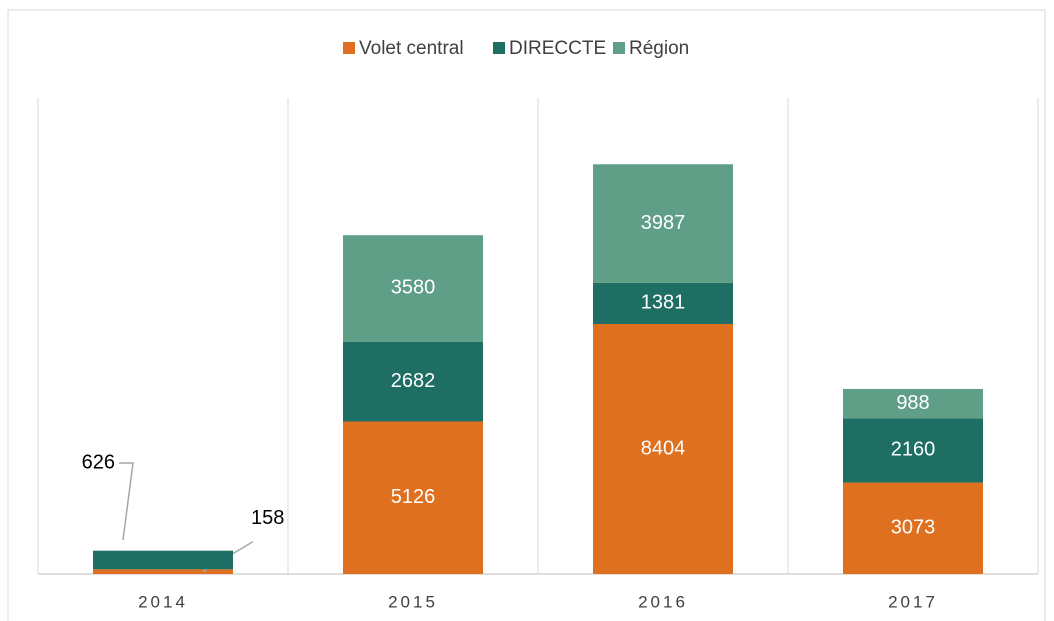 The width and height of the screenshot is (1054, 621). What do you see at coordinates (663, 601) in the screenshot?
I see `x-tick-label: 2016` at bounding box center [663, 601].